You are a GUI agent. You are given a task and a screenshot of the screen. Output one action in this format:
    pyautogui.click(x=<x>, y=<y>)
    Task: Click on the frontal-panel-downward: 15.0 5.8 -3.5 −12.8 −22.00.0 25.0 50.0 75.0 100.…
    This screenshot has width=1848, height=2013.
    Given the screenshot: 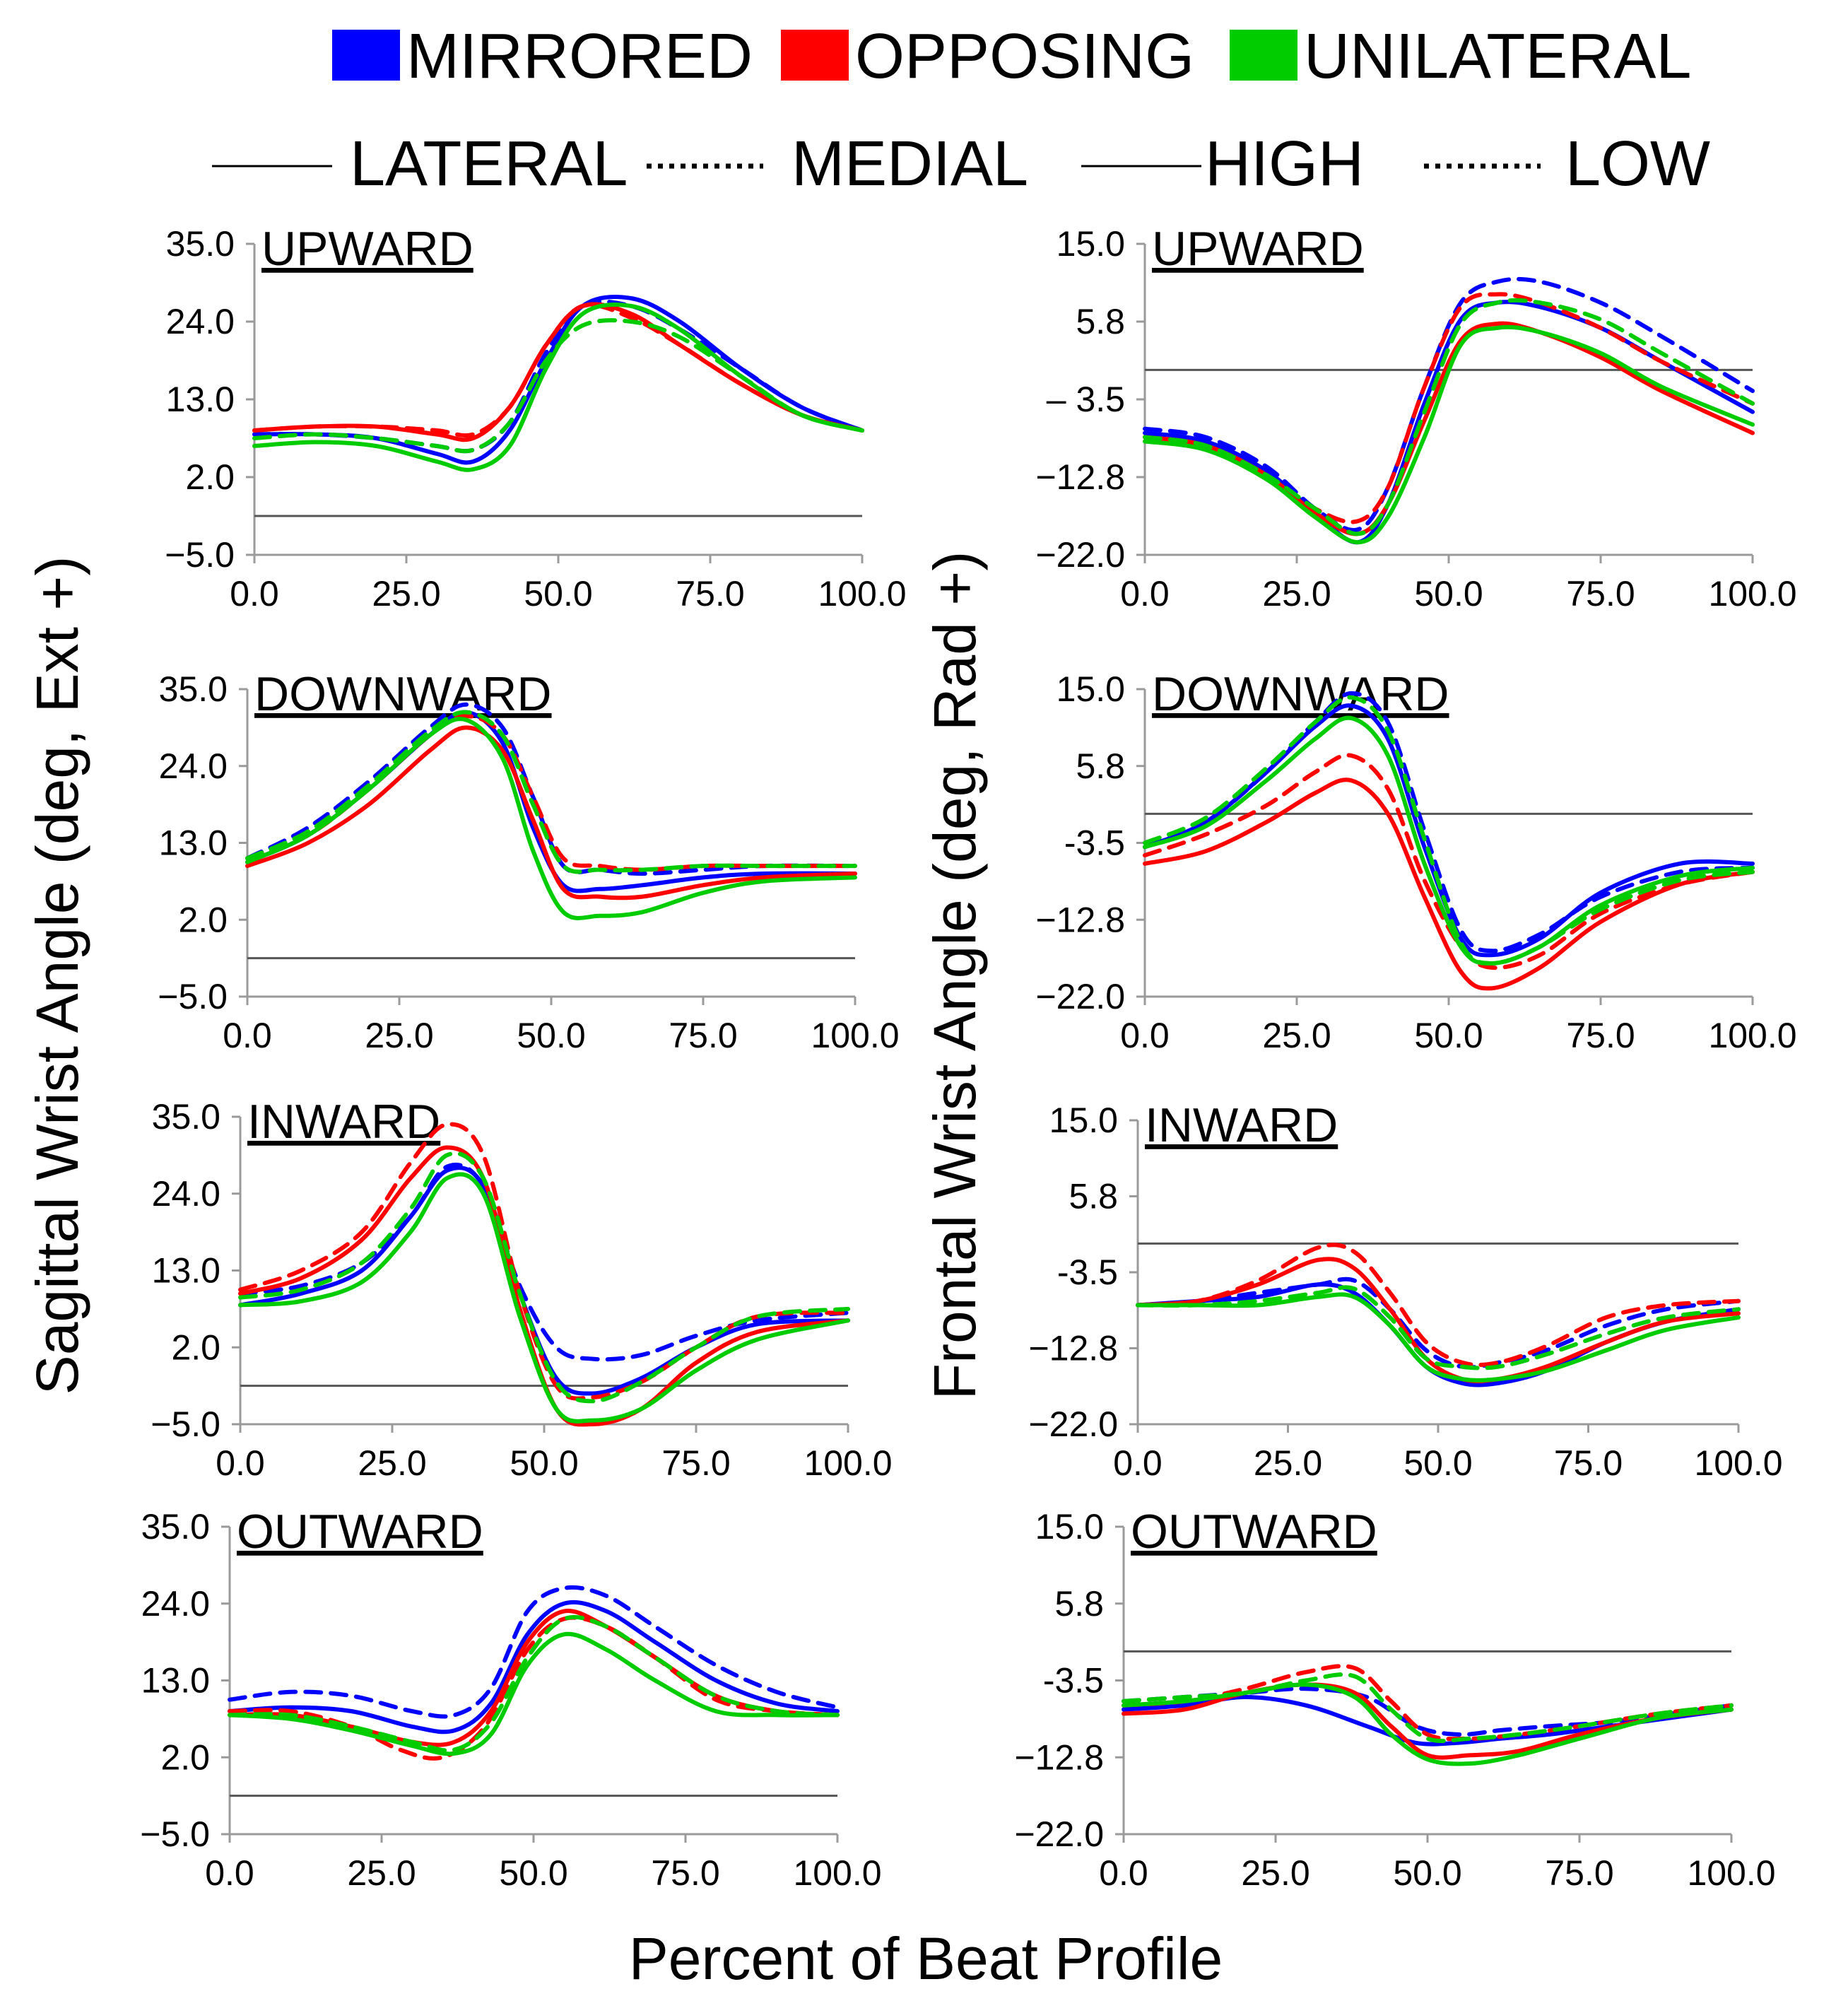 What is the action you would take?
    pyautogui.click(x=1415, y=861)
    